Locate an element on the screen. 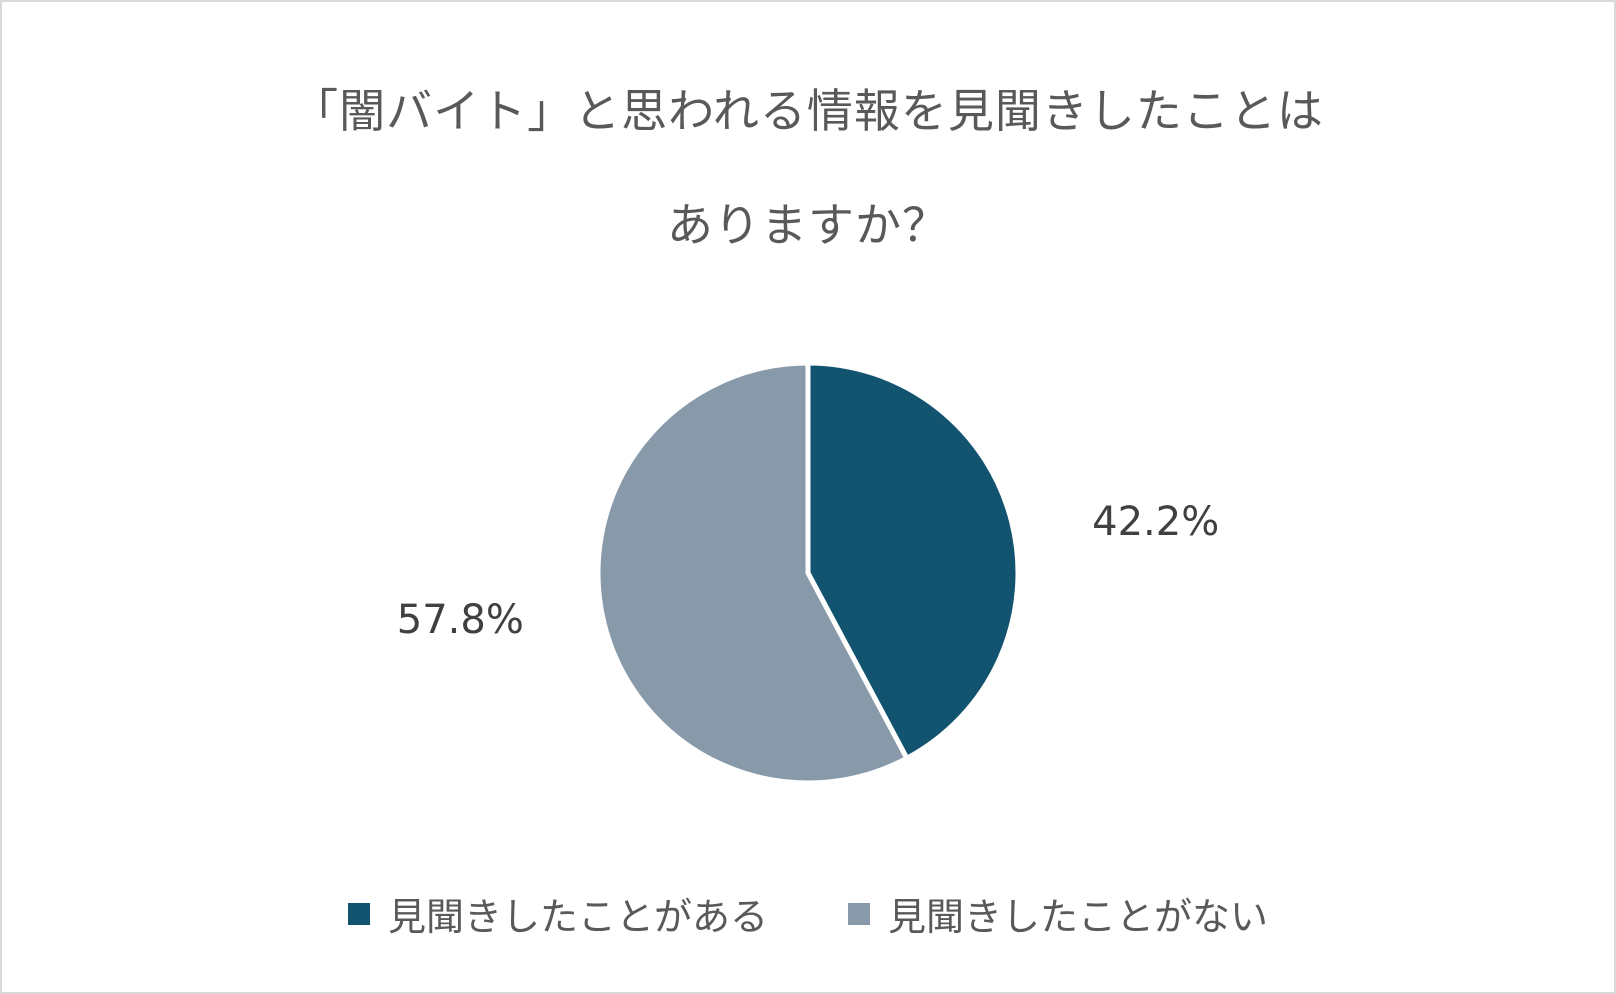 This screenshot has height=994, width=1616. pie-slice-seen is located at coordinates (913, 560).